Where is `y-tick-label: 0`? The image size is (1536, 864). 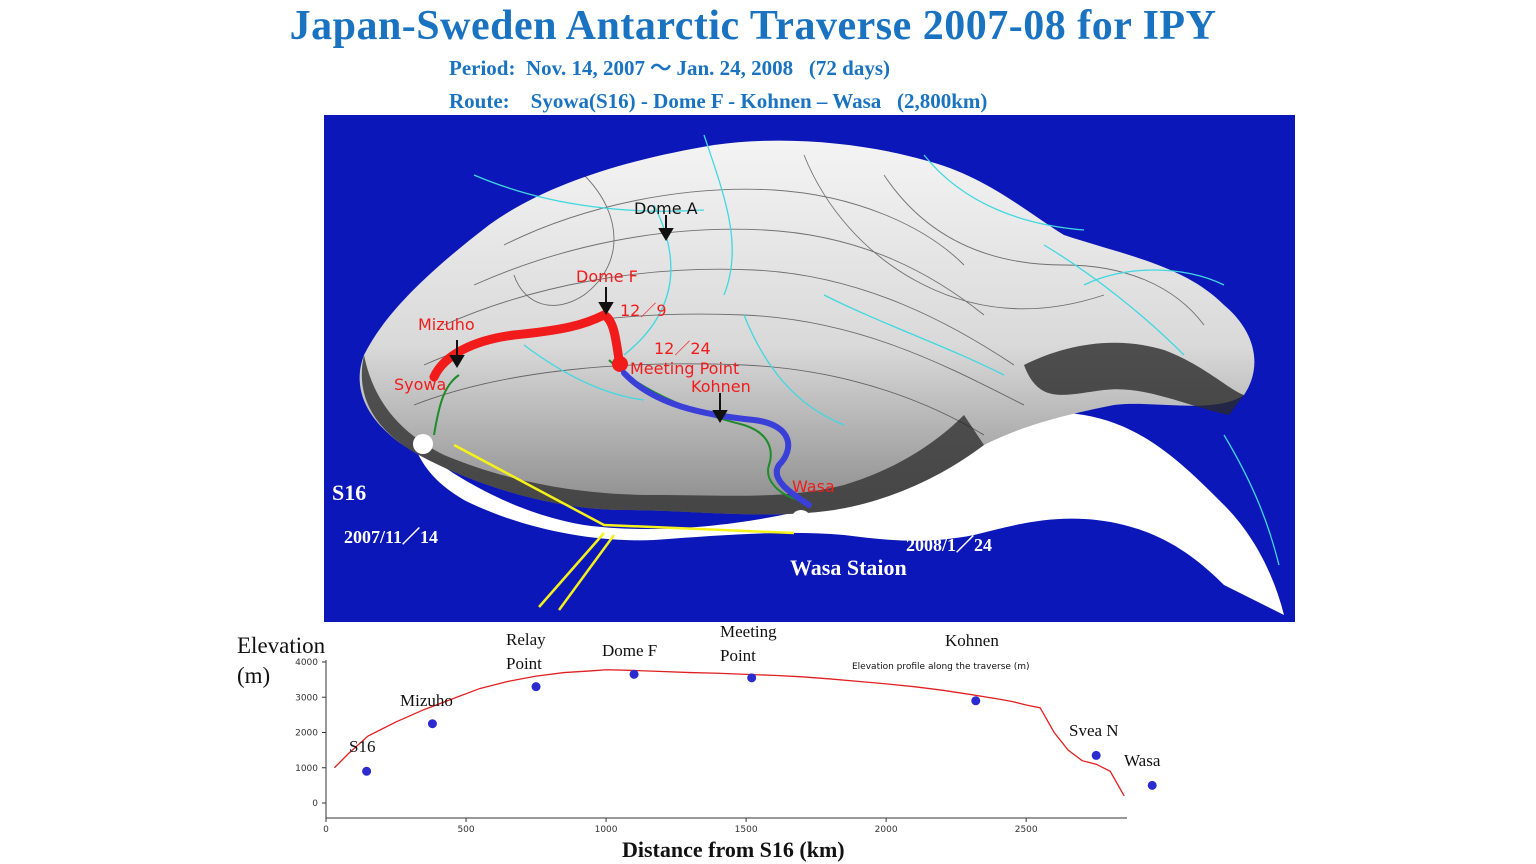
y-tick-label: 0 is located at coordinates (315, 804).